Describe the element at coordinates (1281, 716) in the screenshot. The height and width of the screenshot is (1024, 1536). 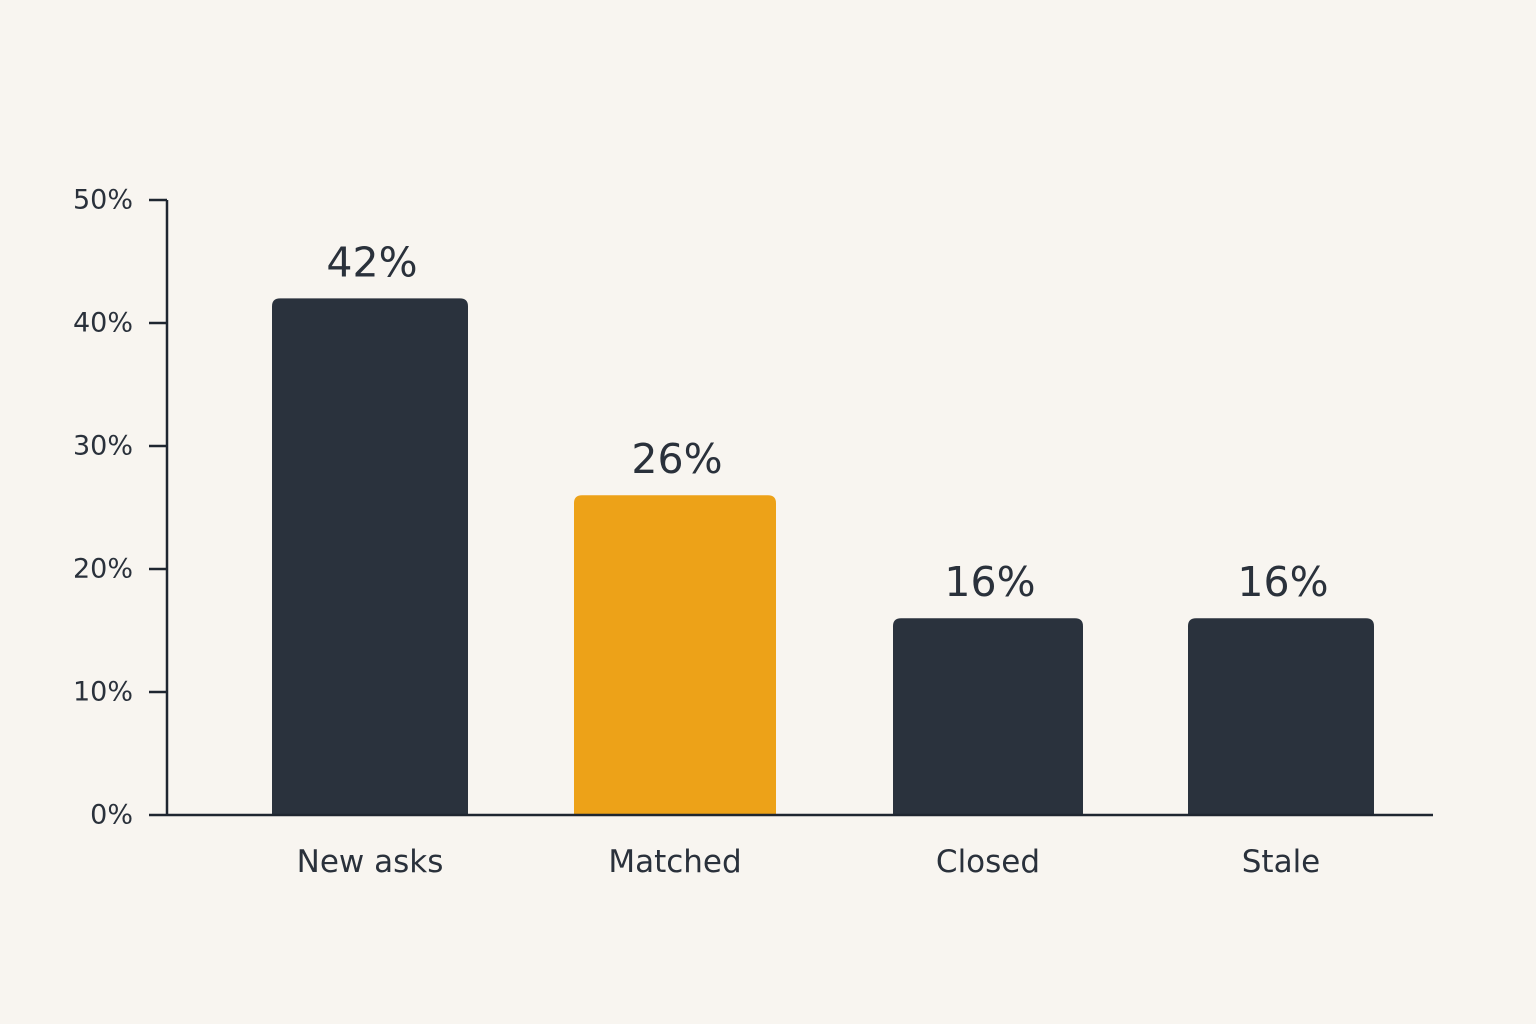
I see `bar-stale` at that location.